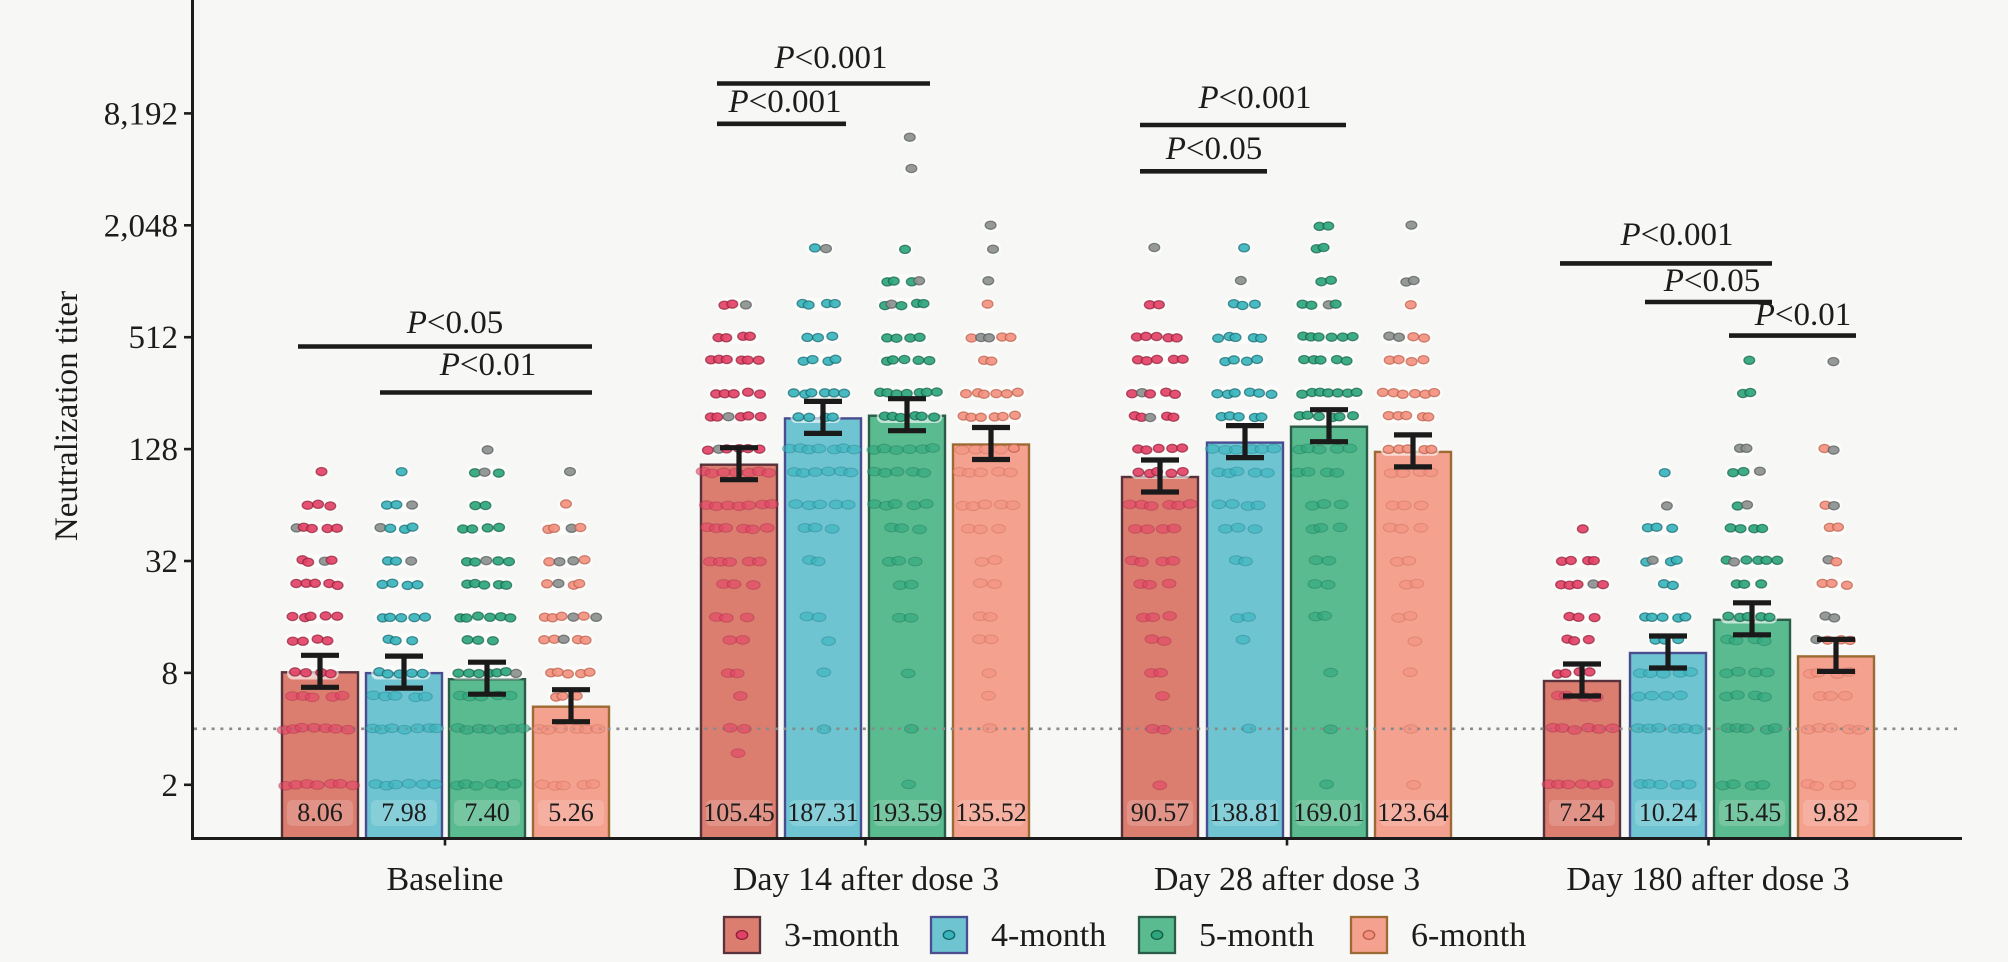 This screenshot has width=2008, height=962. I want to click on svg-text: 15.45, so click(1752, 812).